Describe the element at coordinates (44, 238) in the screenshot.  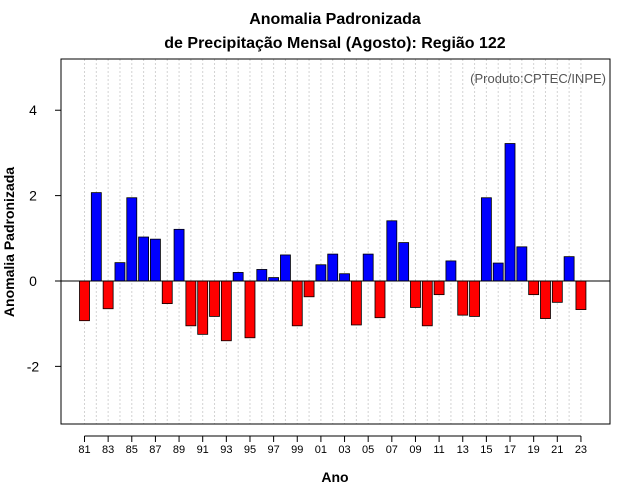
I see `y-axis: -2 0 2 4` at that location.